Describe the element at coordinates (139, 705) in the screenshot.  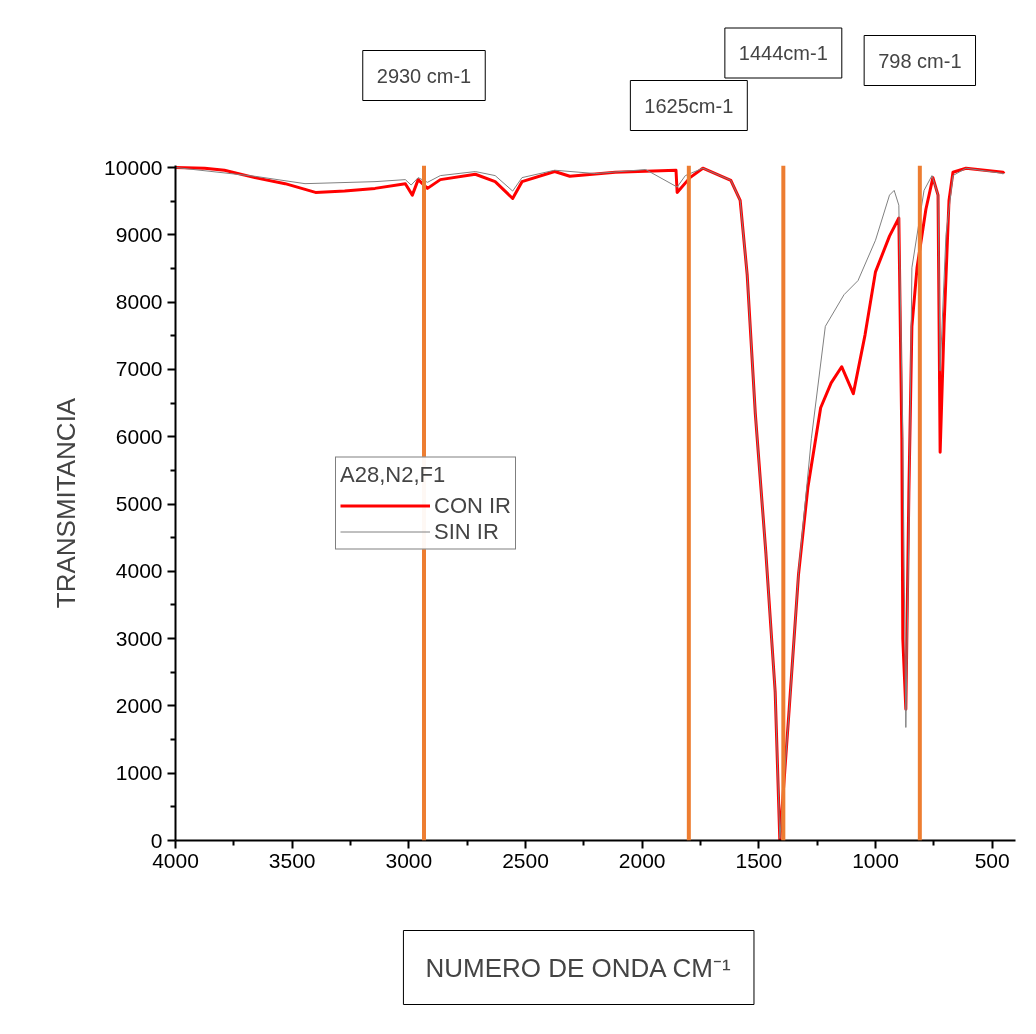
I see `y-tick-label: 2000` at that location.